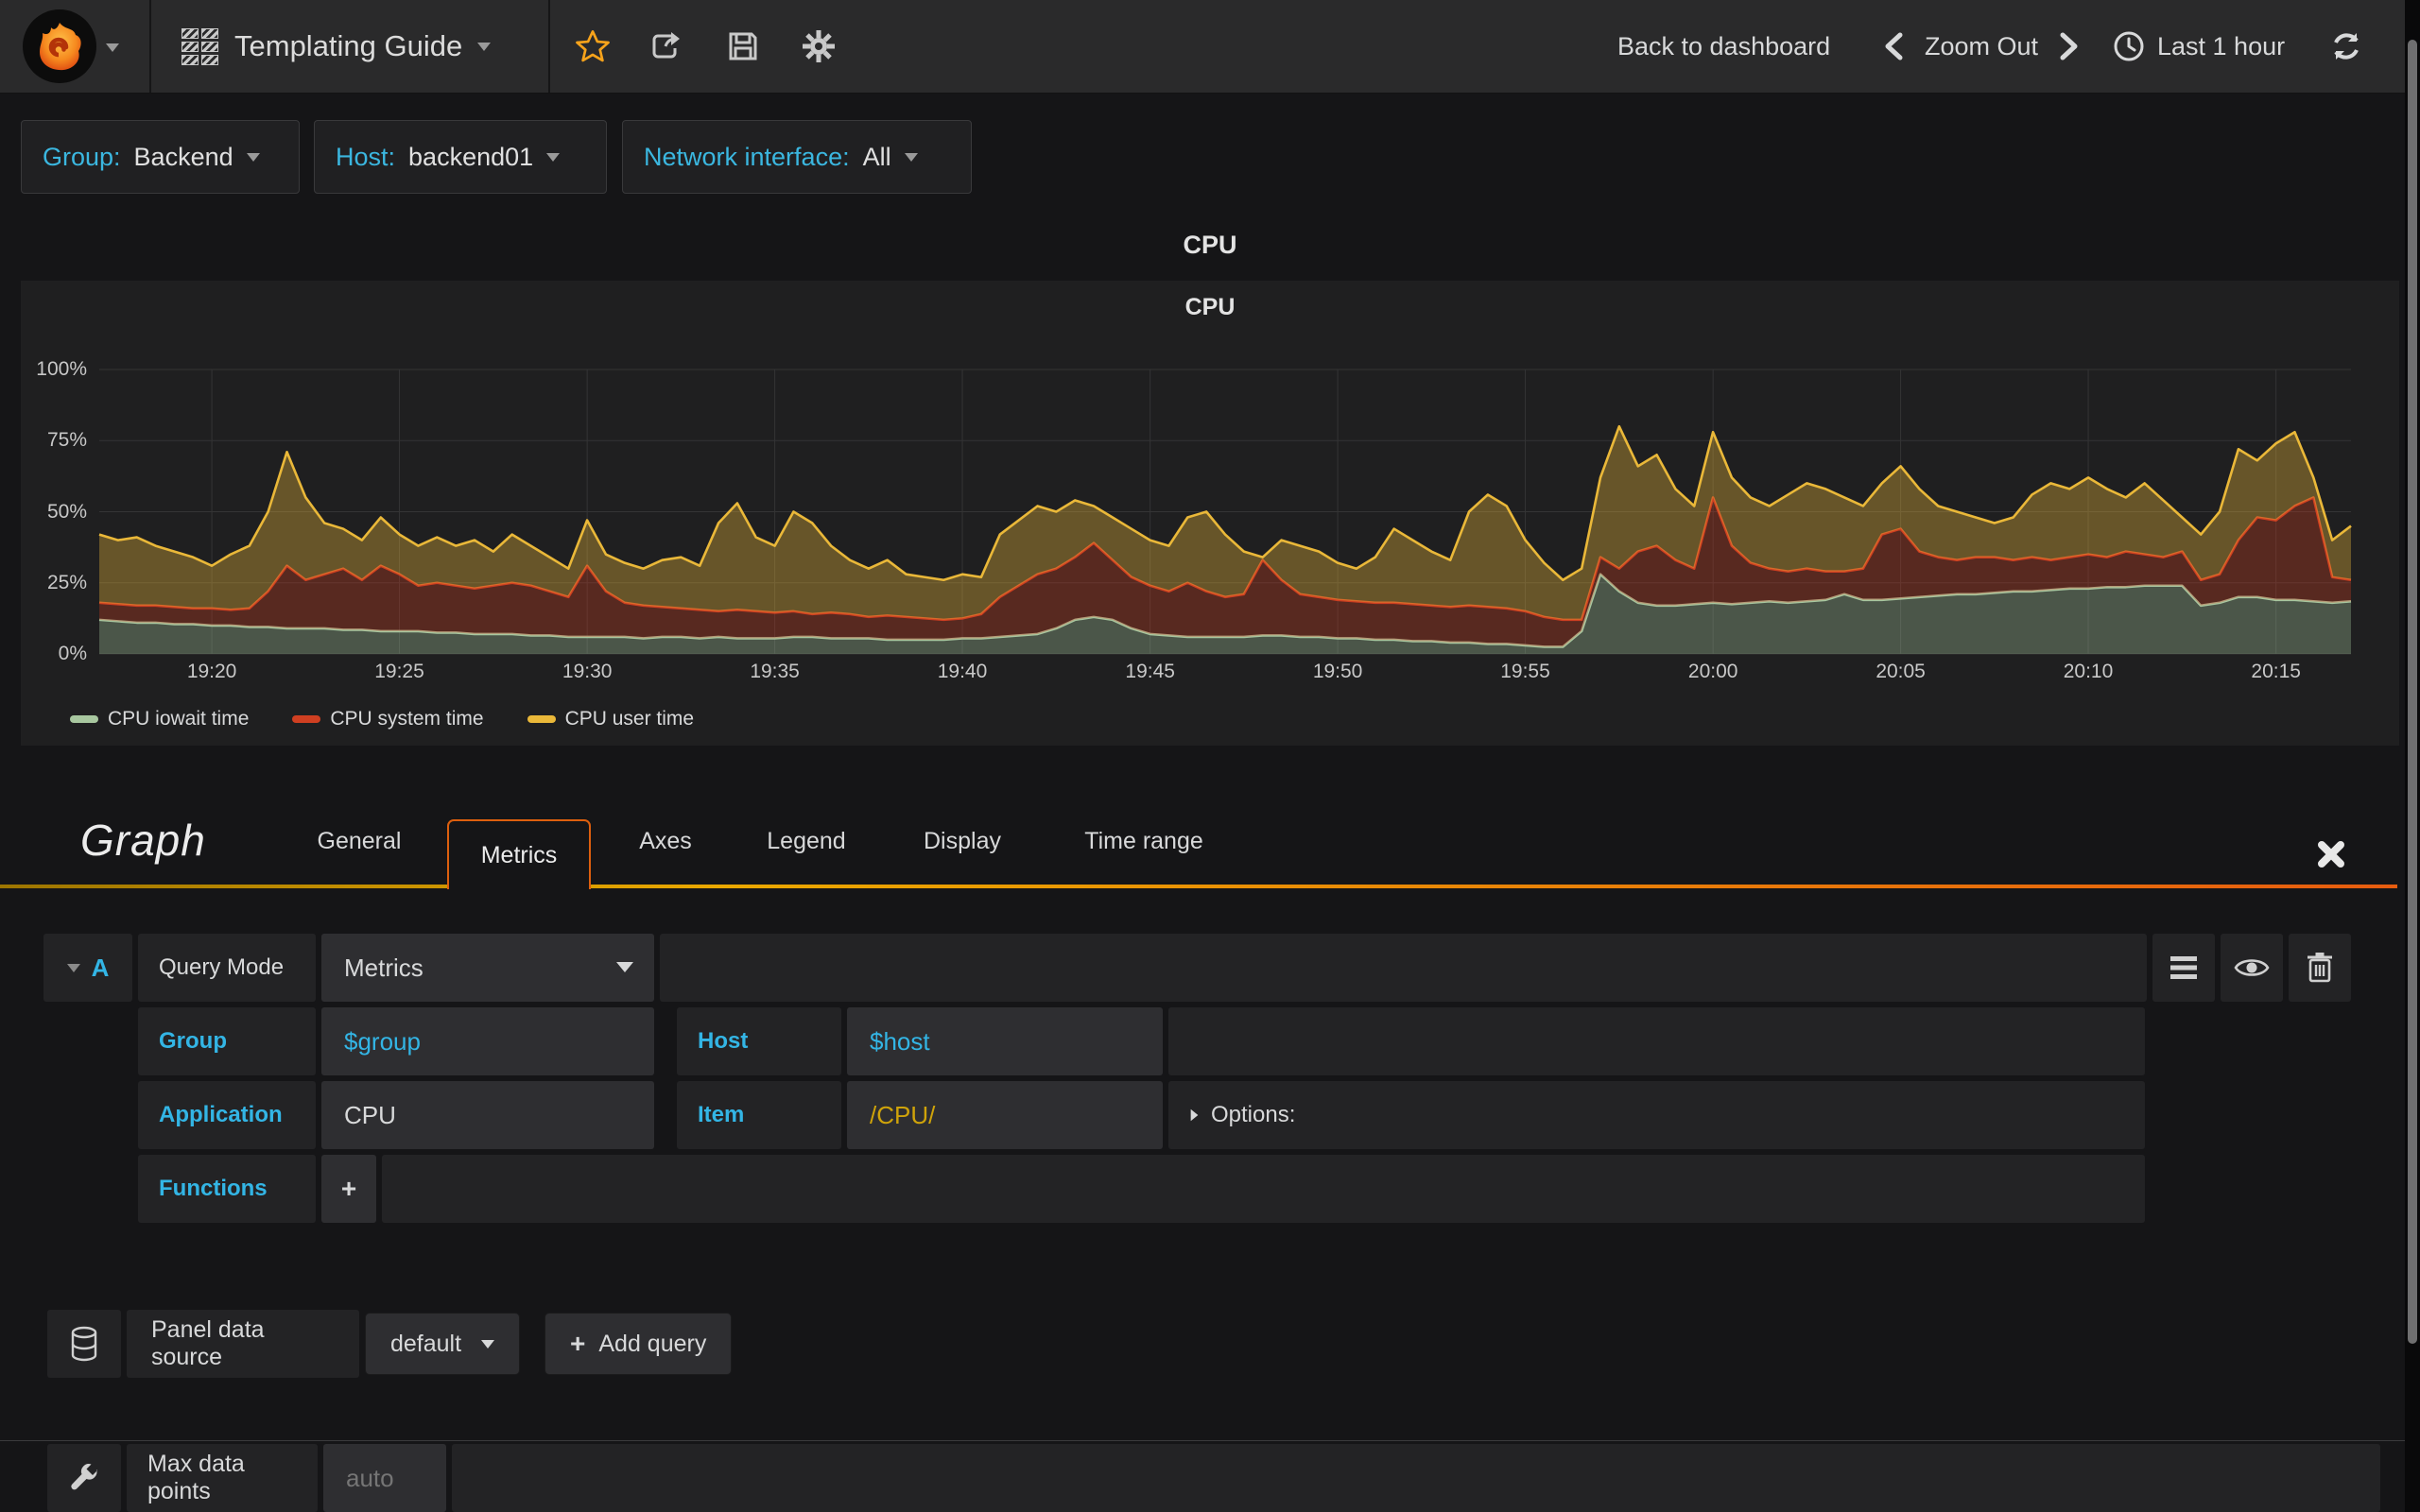 This screenshot has height=1512, width=2420. I want to click on row-title: CPU, so click(1210, 245).